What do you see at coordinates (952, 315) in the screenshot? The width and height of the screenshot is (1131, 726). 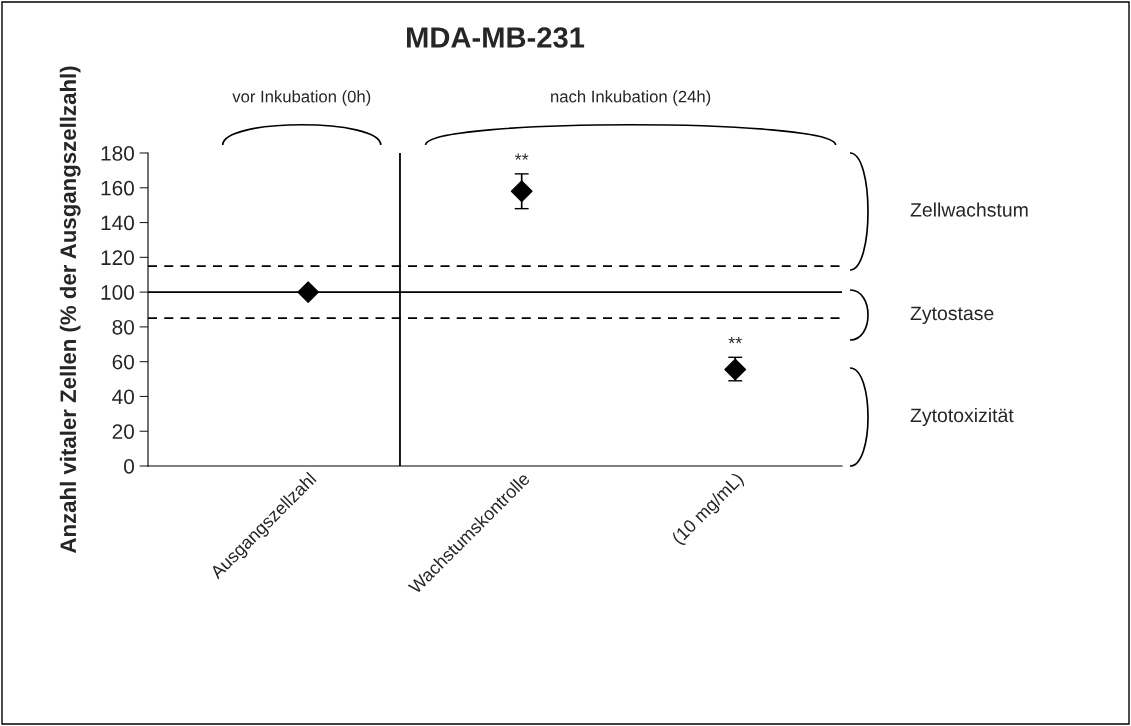 I see `text: Zytostase` at bounding box center [952, 315].